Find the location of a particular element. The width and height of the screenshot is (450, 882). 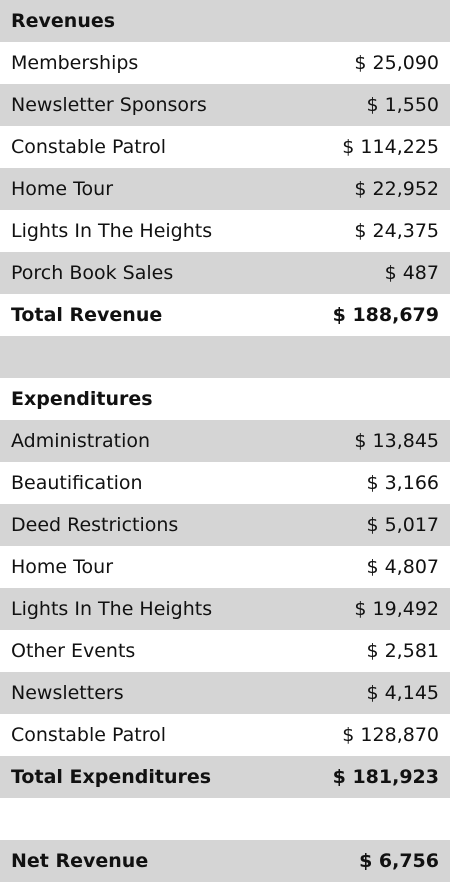

net-revenue-row: Net Revenue $ 6,756 is located at coordinates (225, 861).